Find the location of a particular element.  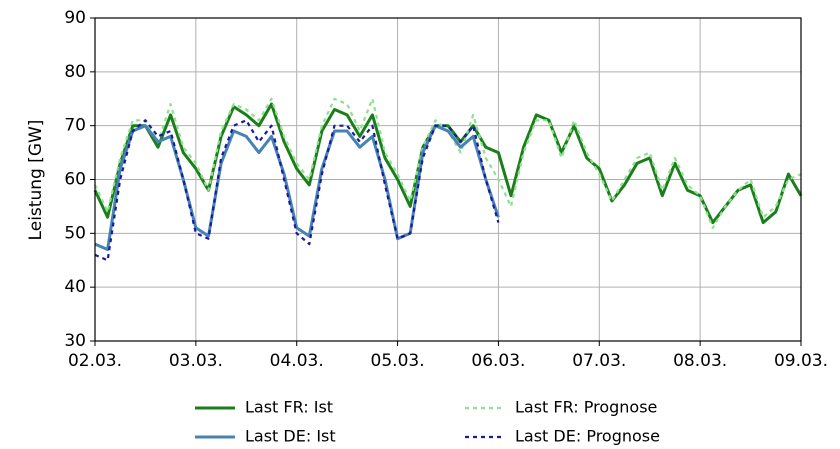

legend-label: Last DE: Prognose is located at coordinates (587, 436).